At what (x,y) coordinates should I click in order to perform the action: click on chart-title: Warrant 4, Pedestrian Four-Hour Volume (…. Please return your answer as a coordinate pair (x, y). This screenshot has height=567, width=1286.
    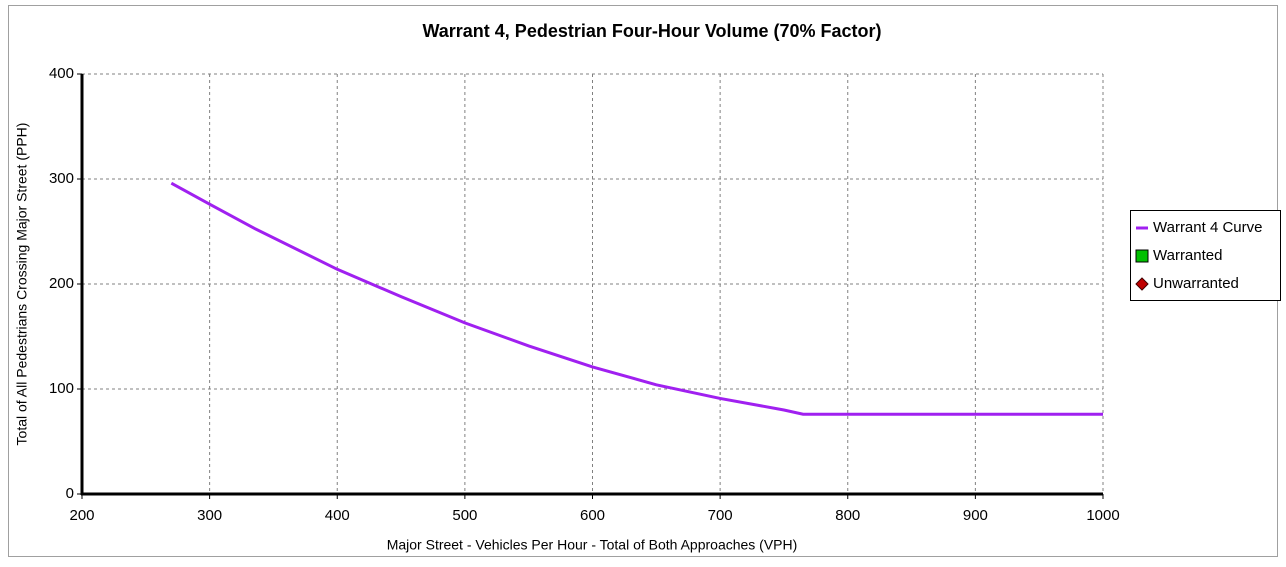
    Looking at the image, I should click on (651, 31).